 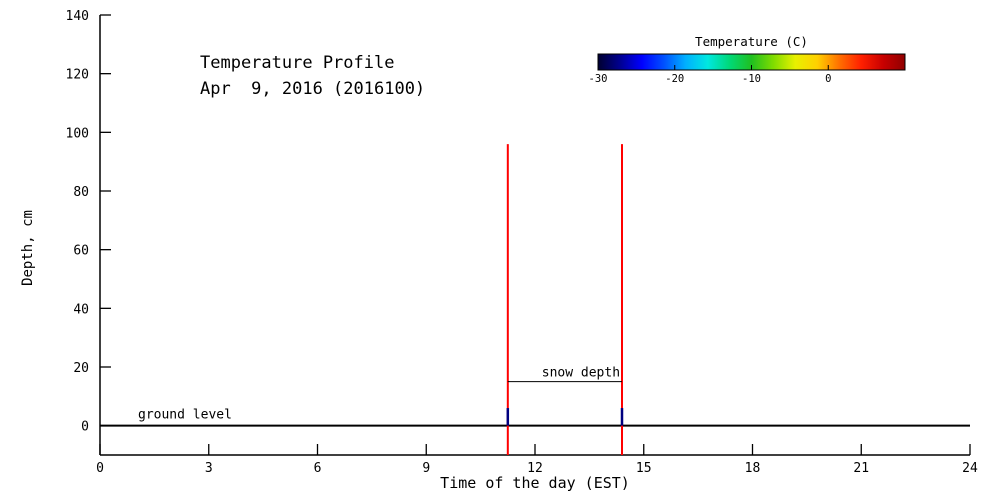 What do you see at coordinates (297, 63) in the screenshot?
I see `chart-title: Temperature Profile` at bounding box center [297, 63].